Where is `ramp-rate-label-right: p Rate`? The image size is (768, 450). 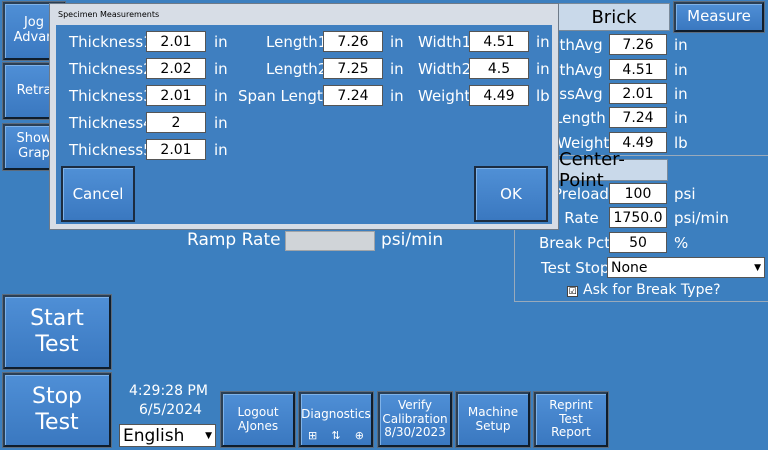 ramp-rate-label-right: p Rate is located at coordinates (574, 218).